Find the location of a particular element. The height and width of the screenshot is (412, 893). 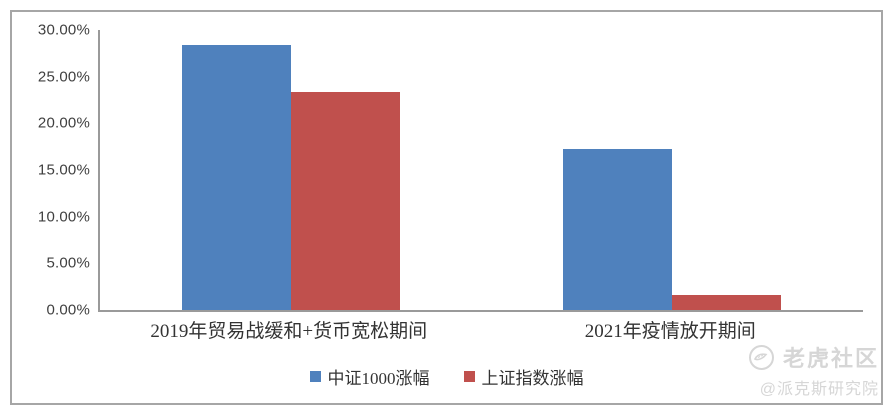

x-axis-label-2021: 2021年疫情放开期间 is located at coordinates (670, 331).